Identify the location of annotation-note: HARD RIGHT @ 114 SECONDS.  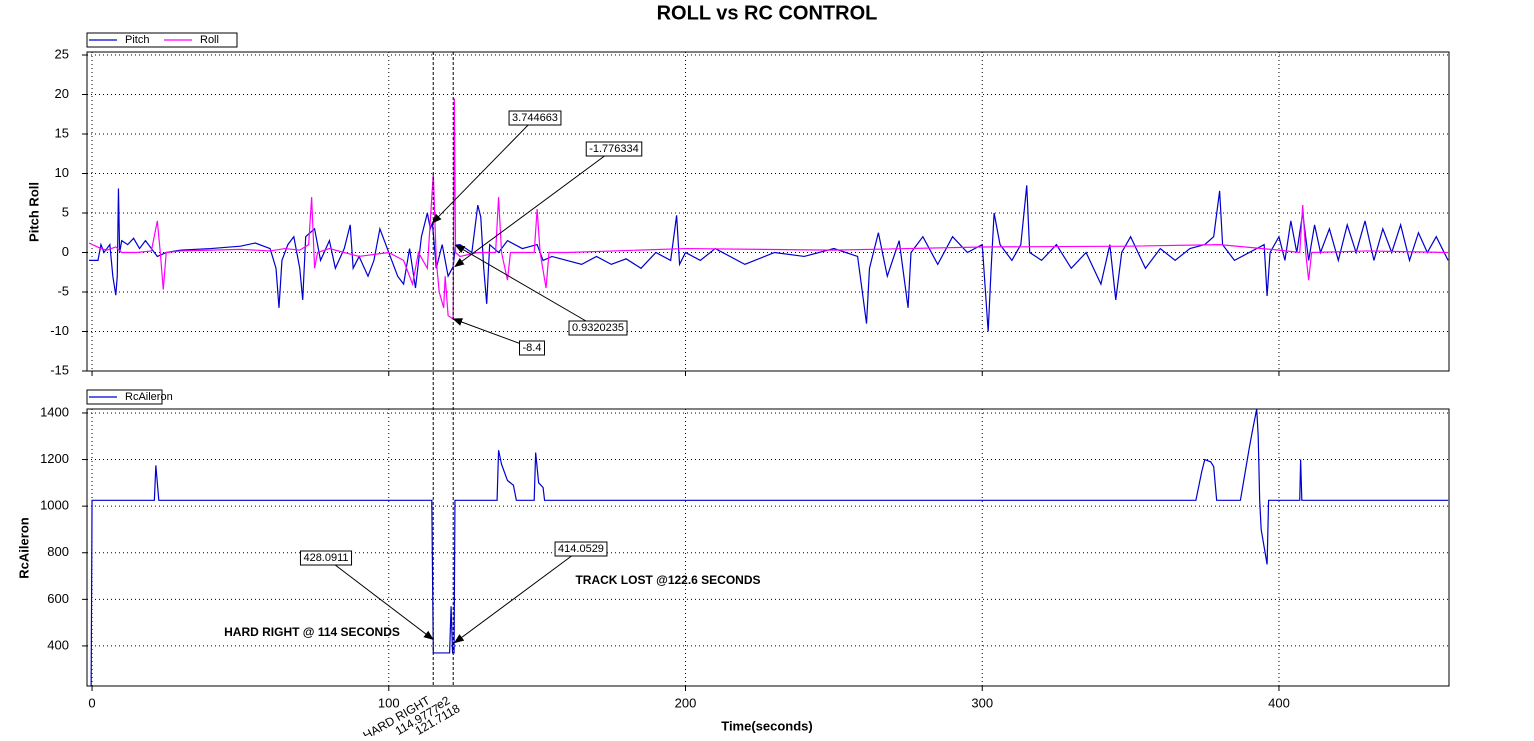
(312, 632).